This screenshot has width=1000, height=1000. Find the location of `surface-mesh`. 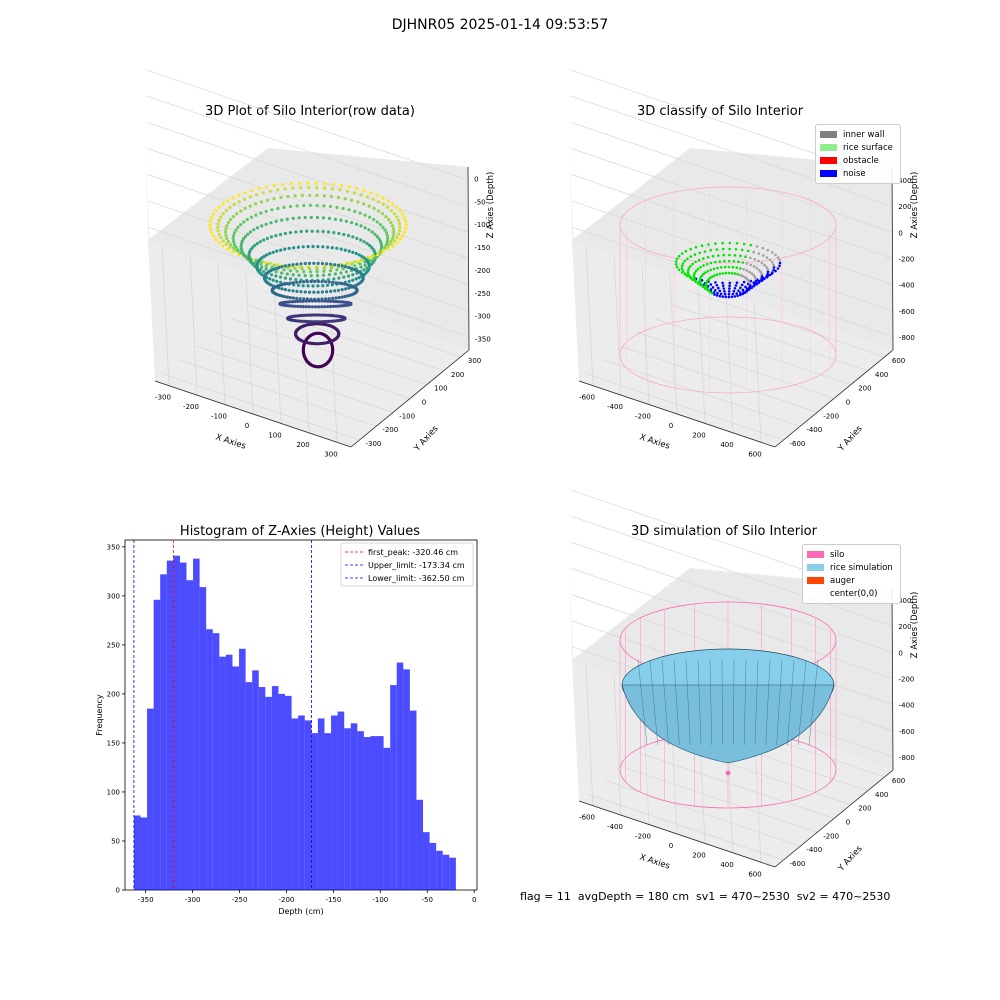

surface-mesh is located at coordinates (745, 702).